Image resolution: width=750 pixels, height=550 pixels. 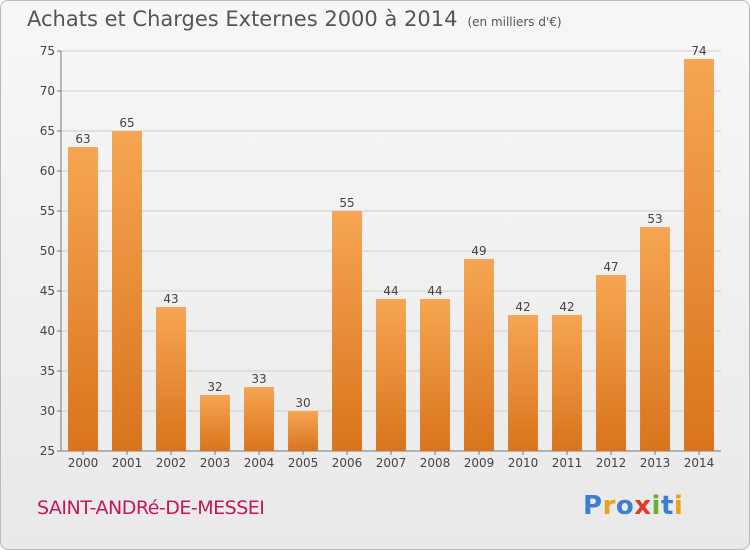 I want to click on bar-2013, so click(x=655, y=339).